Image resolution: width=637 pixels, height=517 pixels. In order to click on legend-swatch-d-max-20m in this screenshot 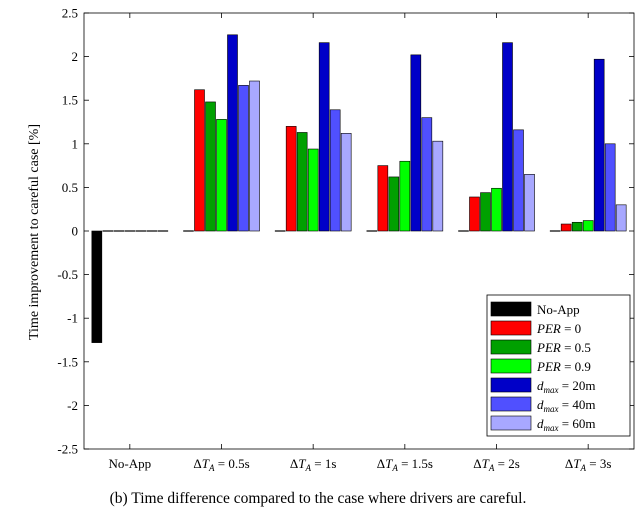, I will do `click(511, 385)`.